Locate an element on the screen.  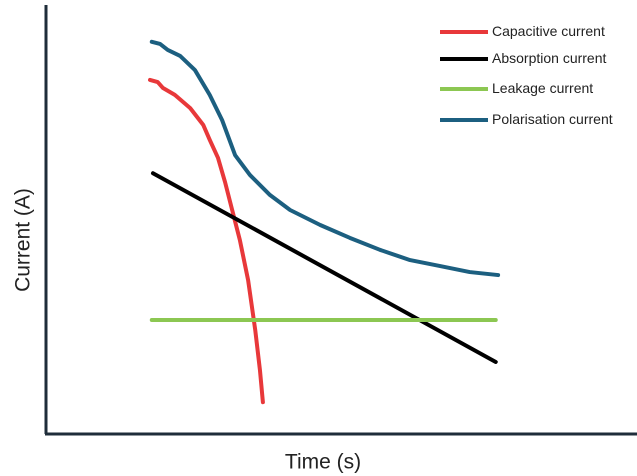
legend-label: Absorption current is located at coordinates (549, 58).